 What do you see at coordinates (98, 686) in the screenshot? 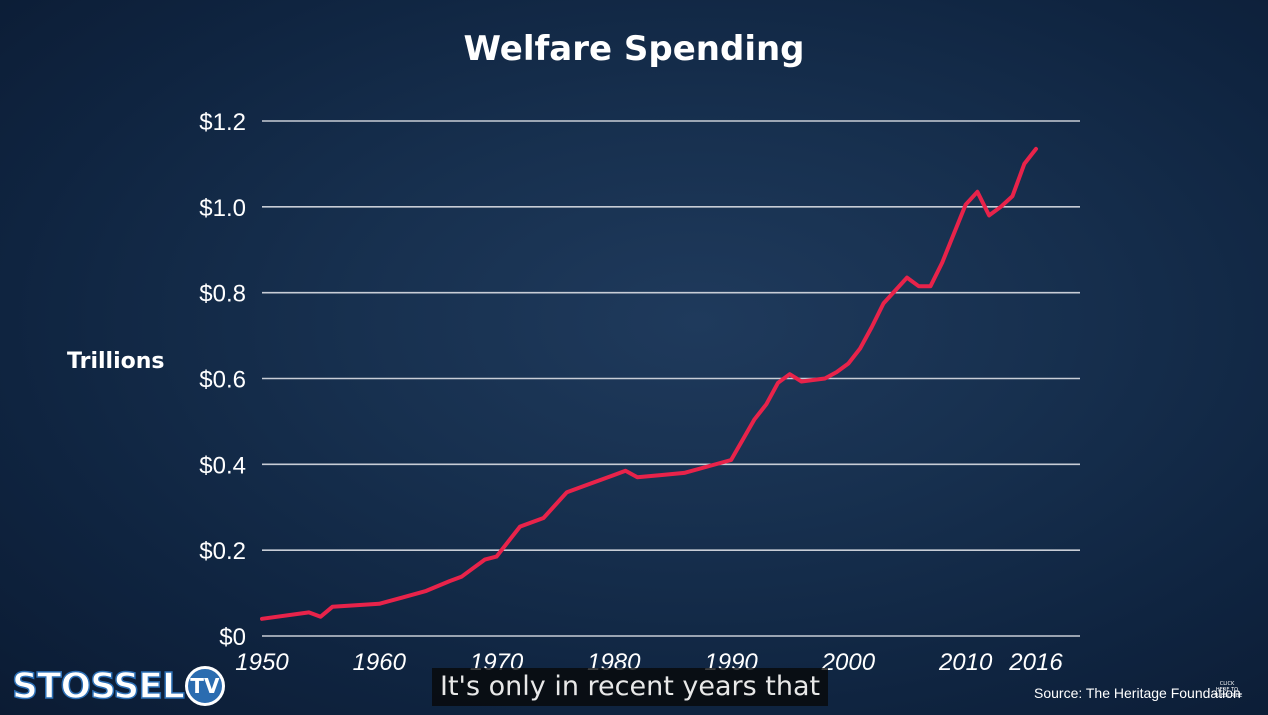
I see `logo-text: STOSSEL` at bounding box center [98, 686].